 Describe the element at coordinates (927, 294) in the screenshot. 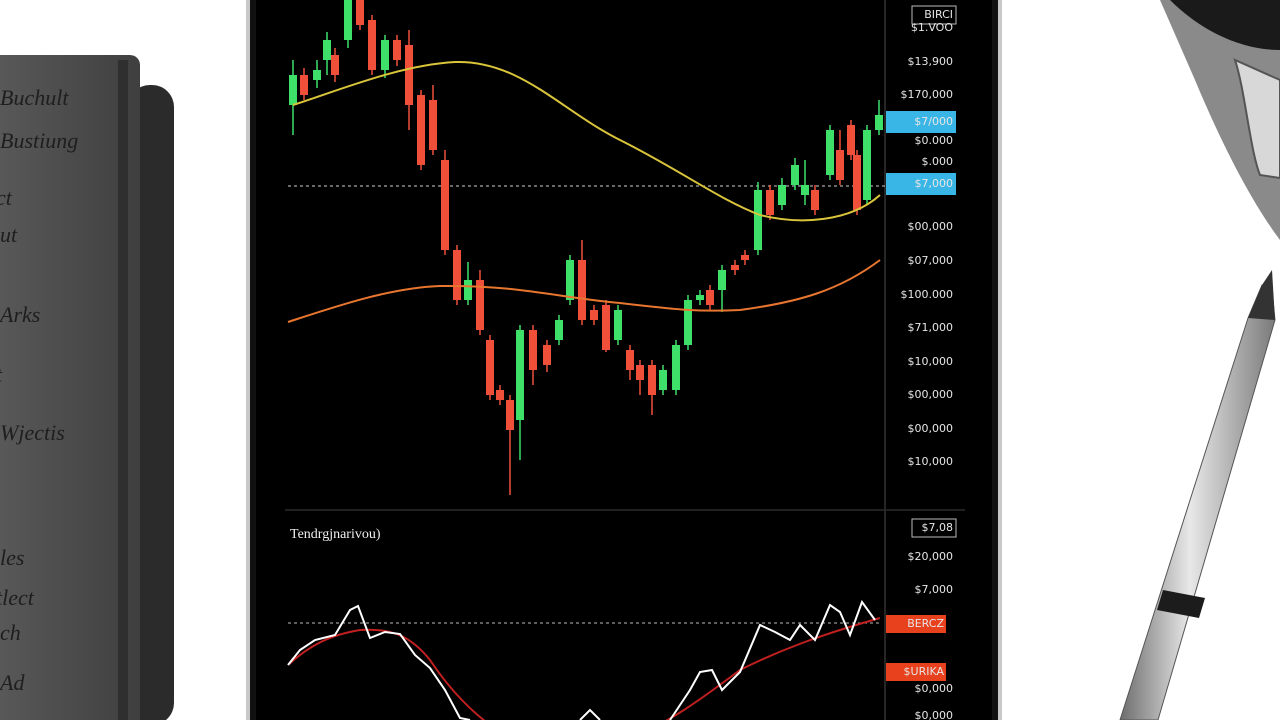

I see `price-label: $100.000` at that location.